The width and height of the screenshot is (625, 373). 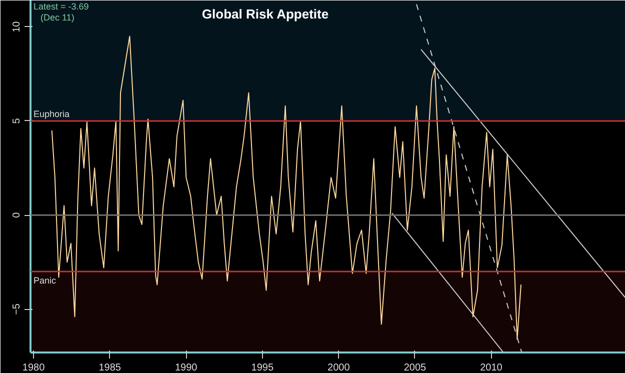 What do you see at coordinates (339, 367) in the screenshot?
I see `x-tick-label: 2000` at bounding box center [339, 367].